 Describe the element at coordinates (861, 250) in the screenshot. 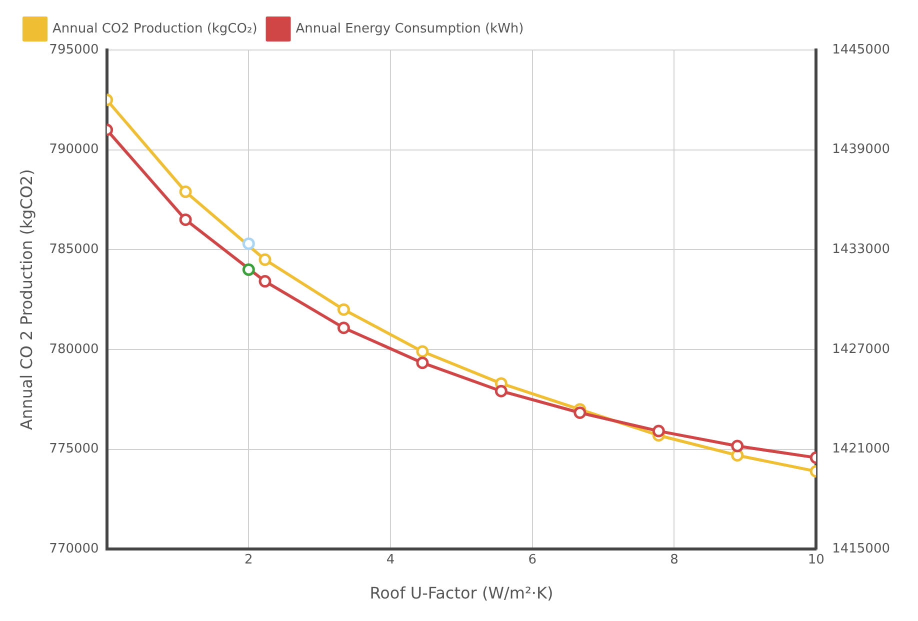

I see `y2-tick-label: 1433000` at that location.